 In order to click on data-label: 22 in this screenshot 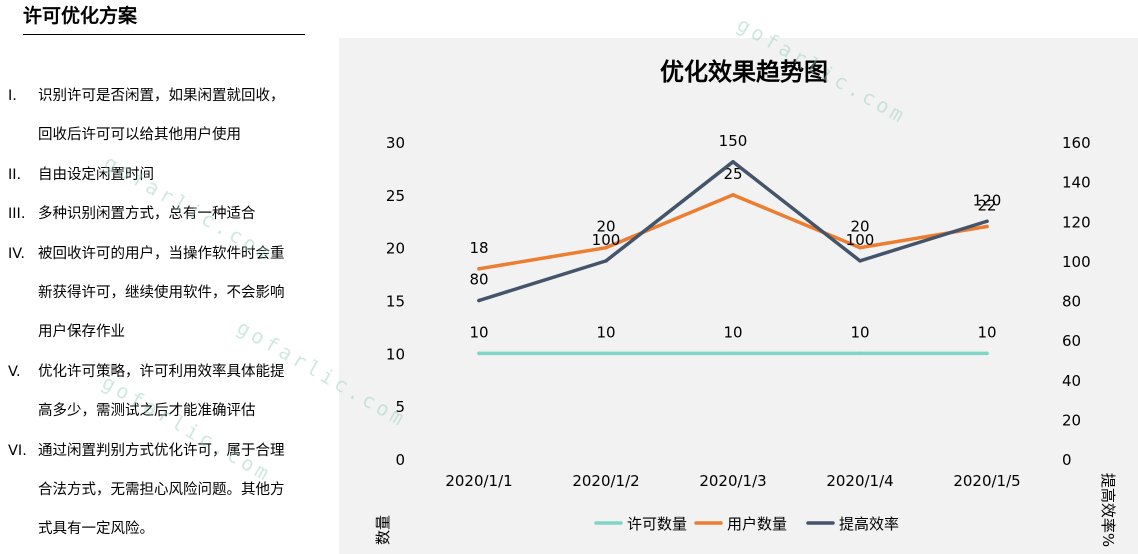, I will do `click(986, 206)`.